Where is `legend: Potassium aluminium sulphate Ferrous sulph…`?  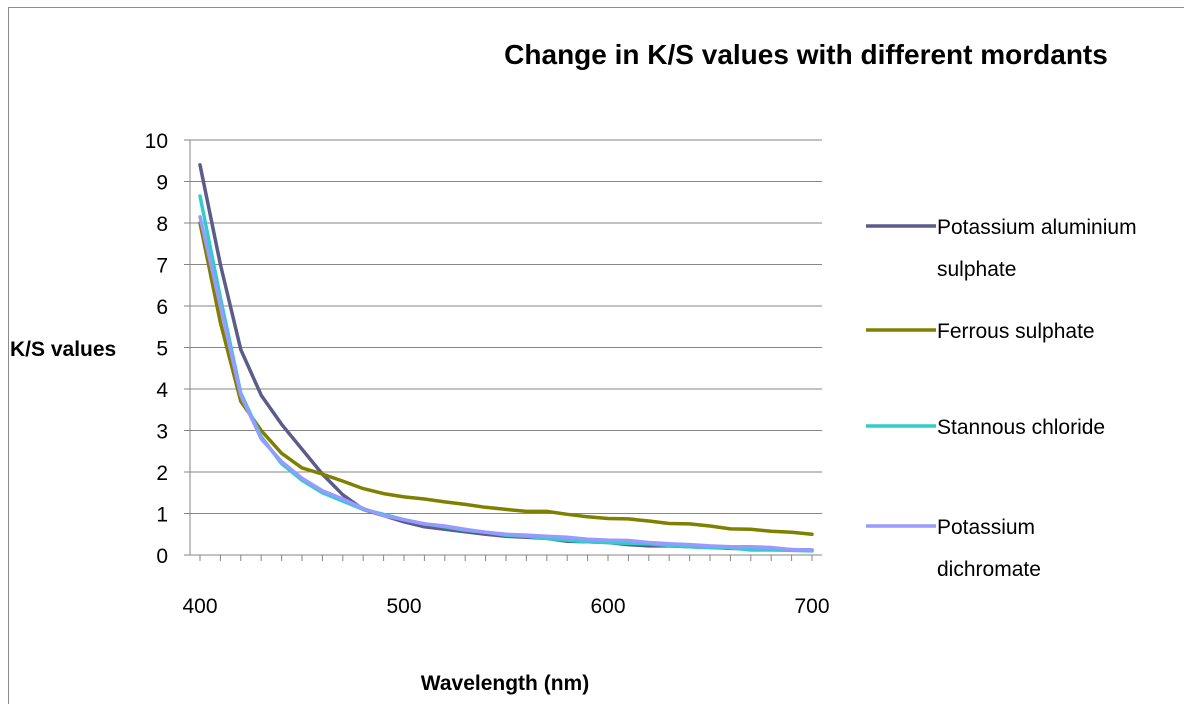 legend: Potassium aluminium sulphate Ferrous sulph… is located at coordinates (1001, 398).